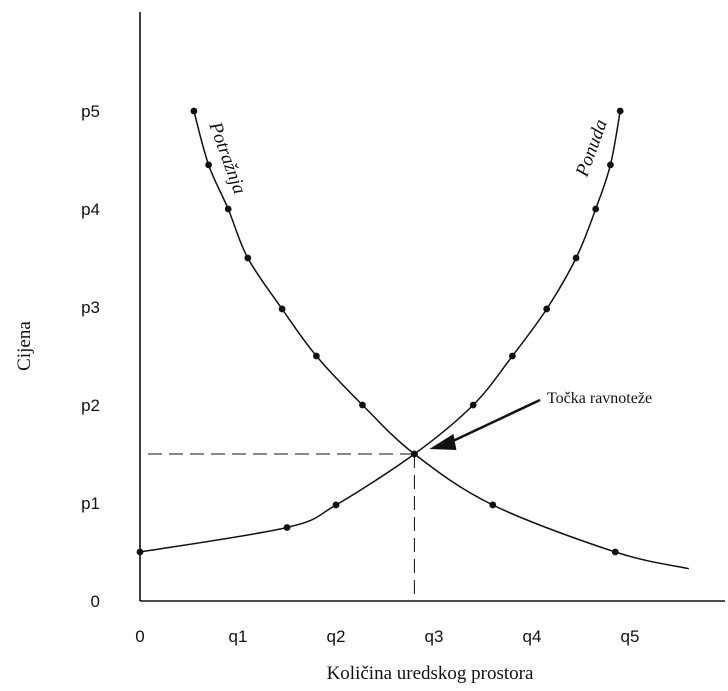  Describe the element at coordinates (599, 398) in the screenshot. I see `equilibrium-annotation: Točka ravnoteže` at that location.